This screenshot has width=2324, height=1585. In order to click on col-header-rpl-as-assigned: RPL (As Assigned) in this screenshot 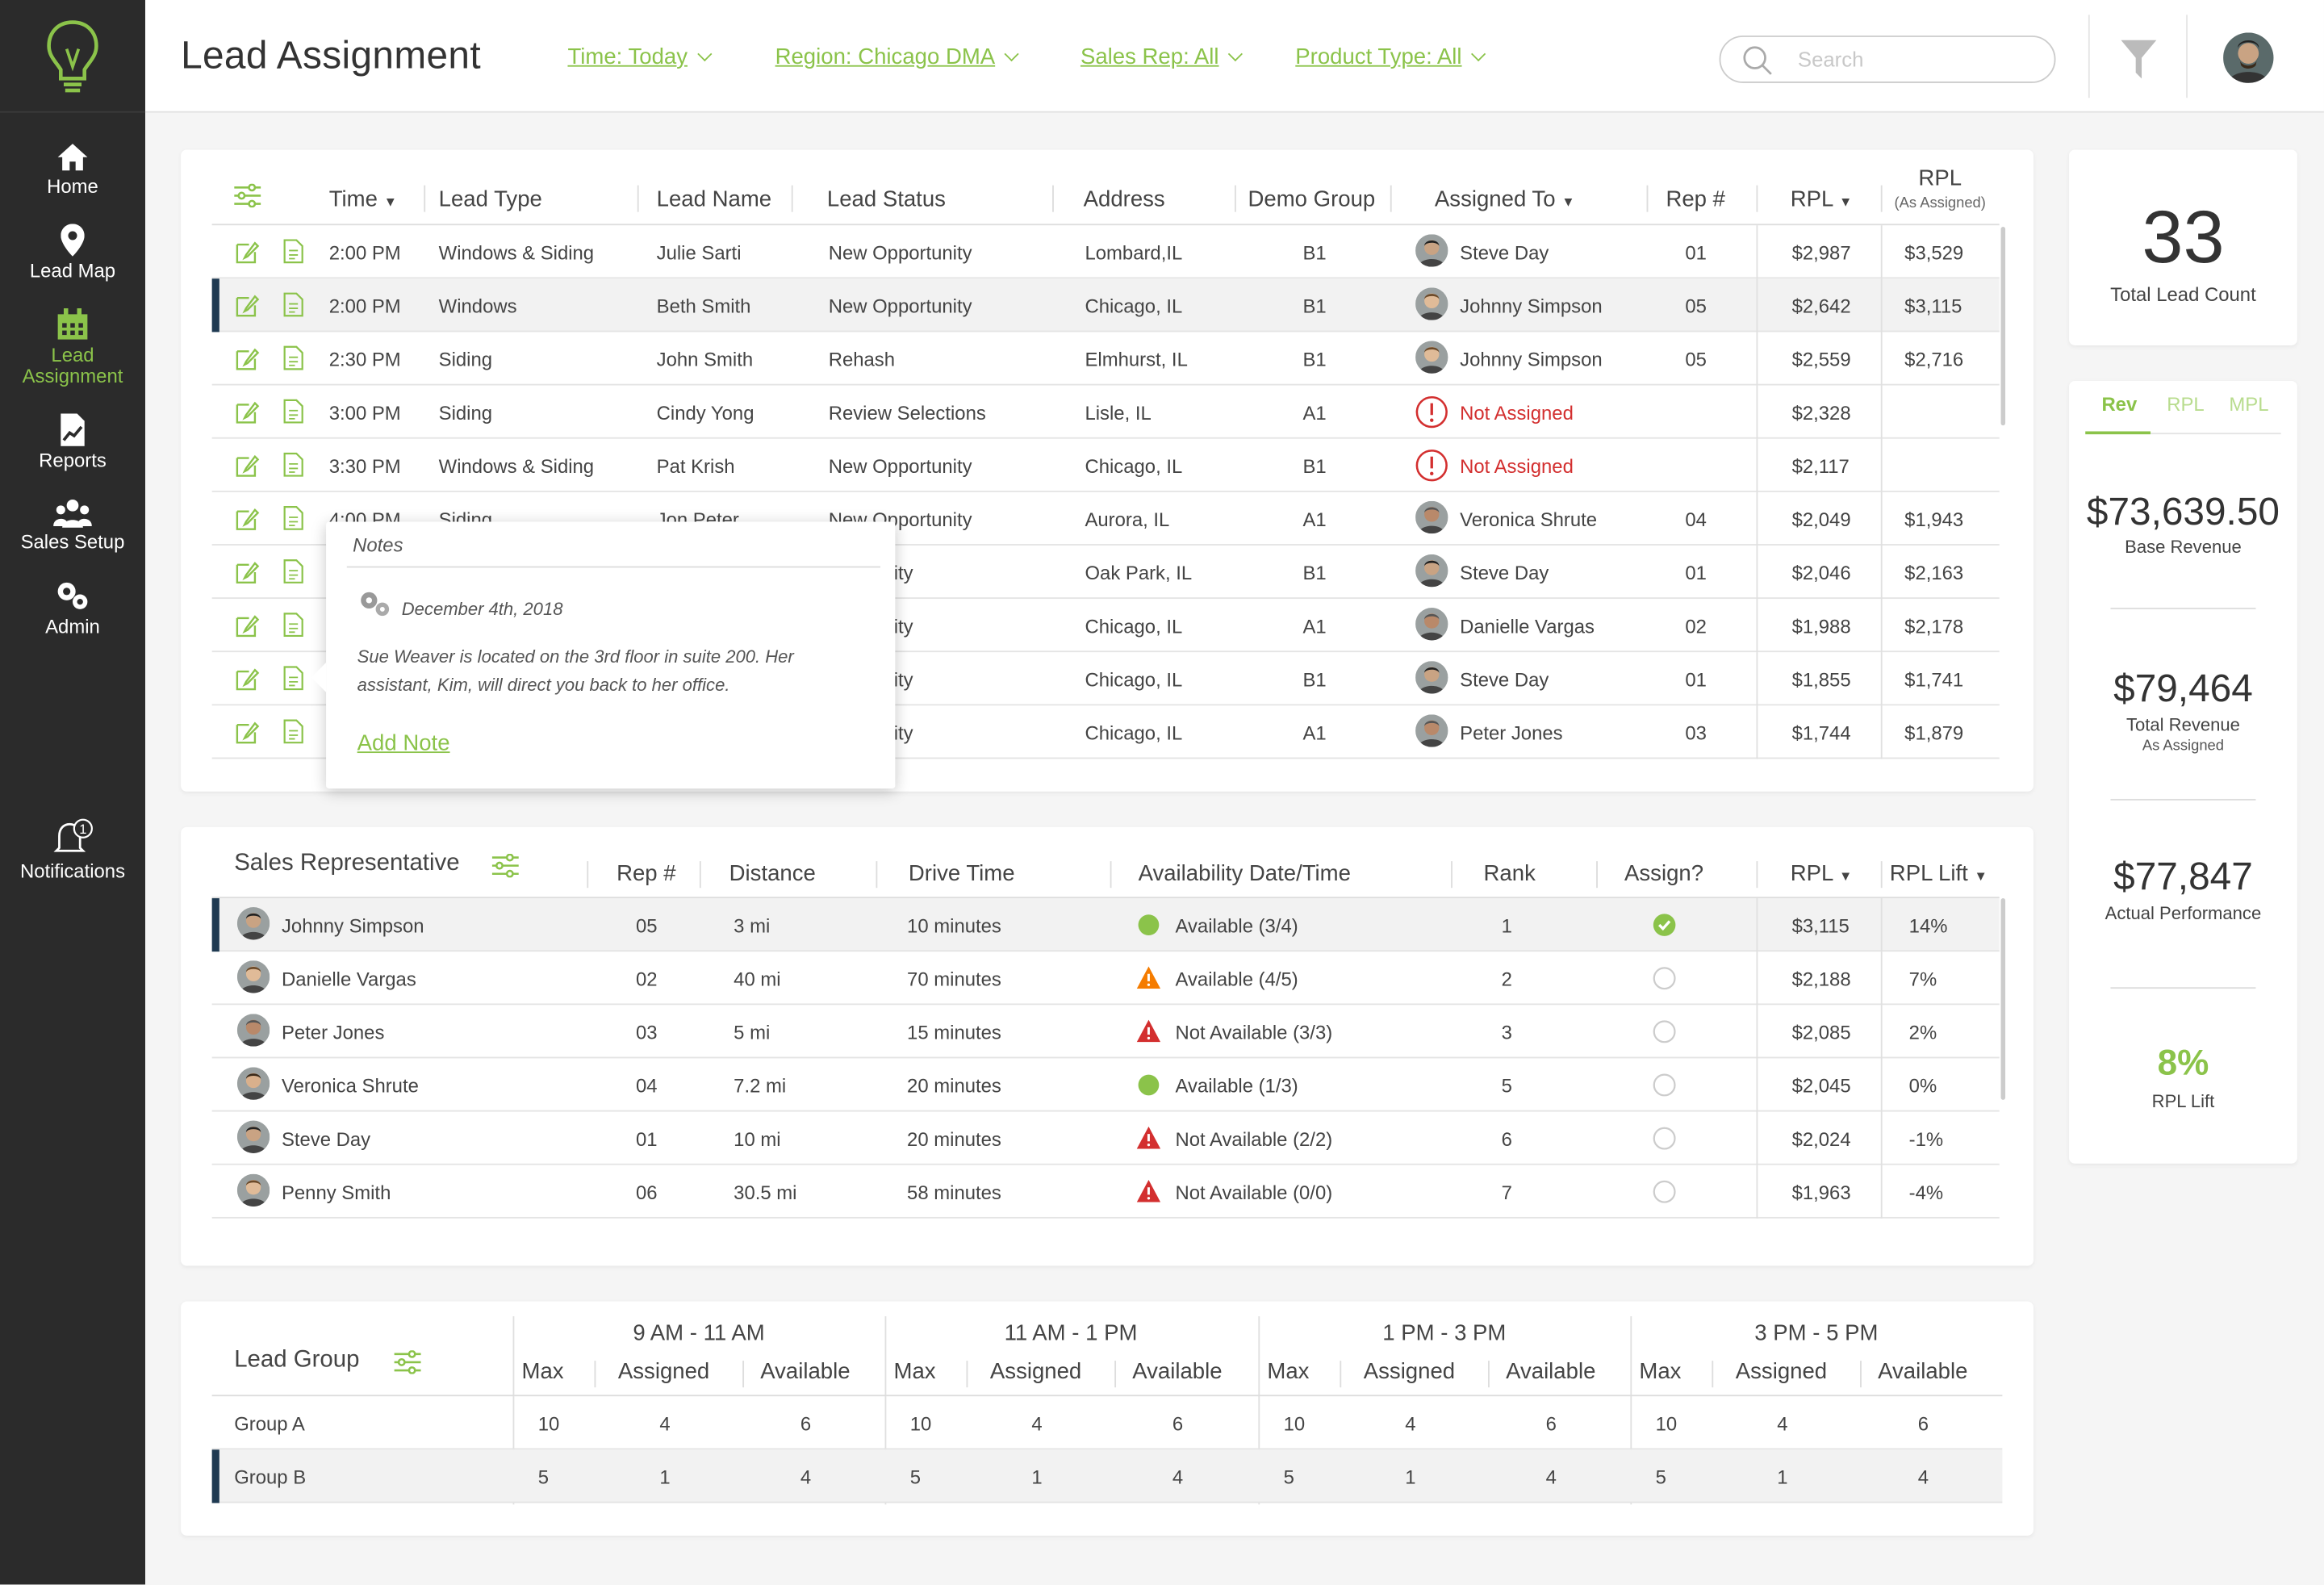, I will do `click(1940, 188)`.